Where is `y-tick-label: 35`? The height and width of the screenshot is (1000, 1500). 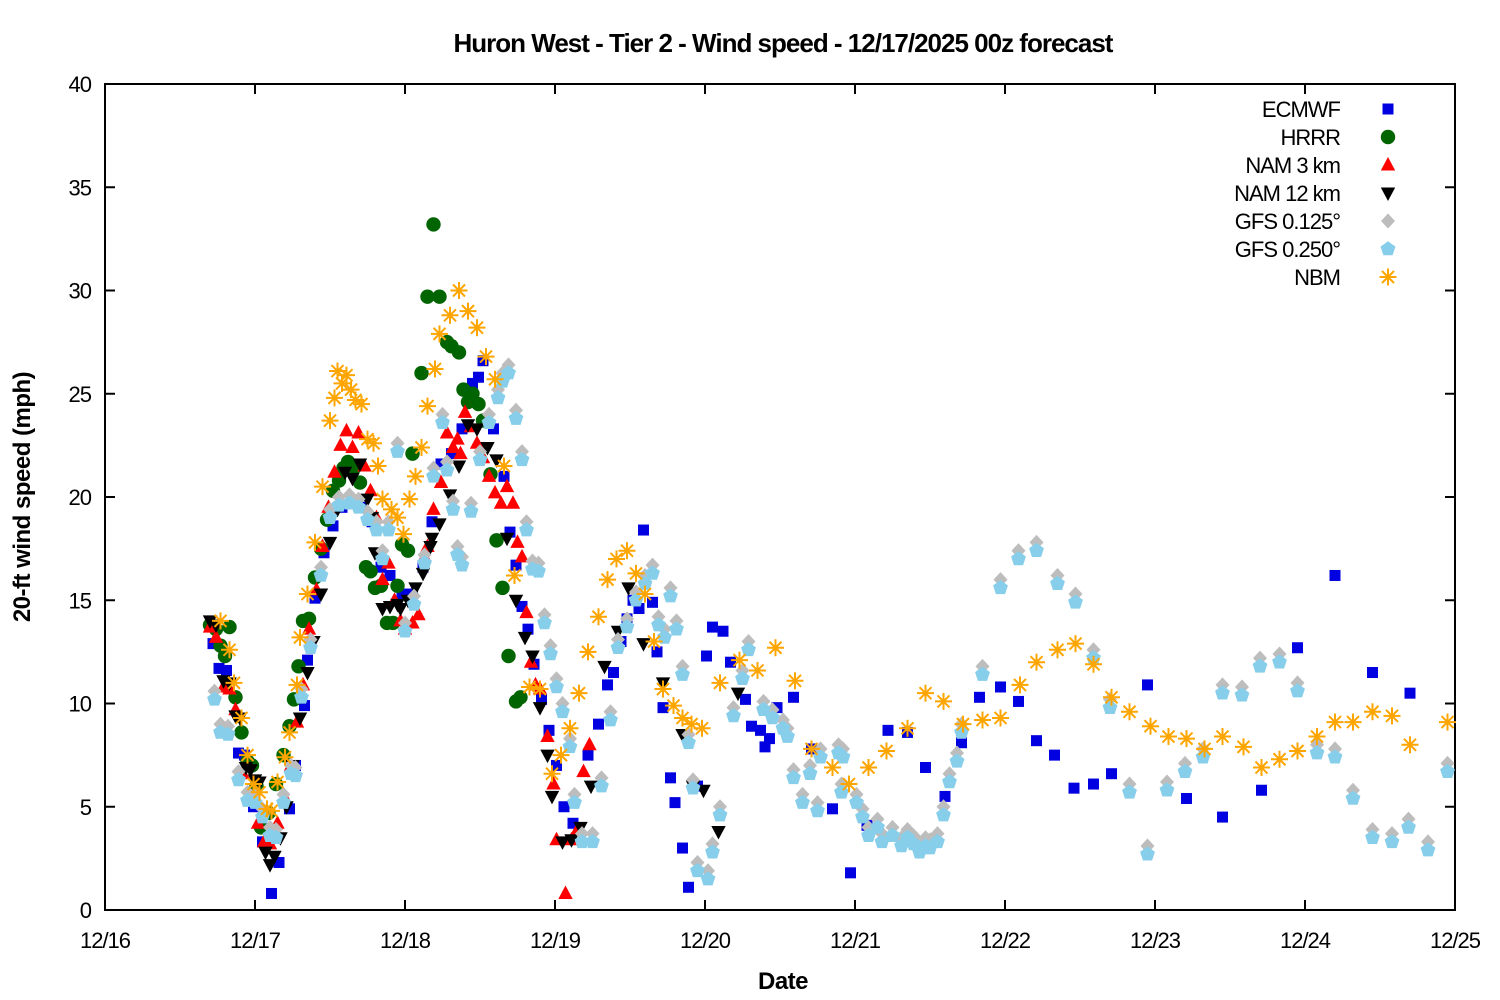
y-tick-label: 35 is located at coordinates (80, 187).